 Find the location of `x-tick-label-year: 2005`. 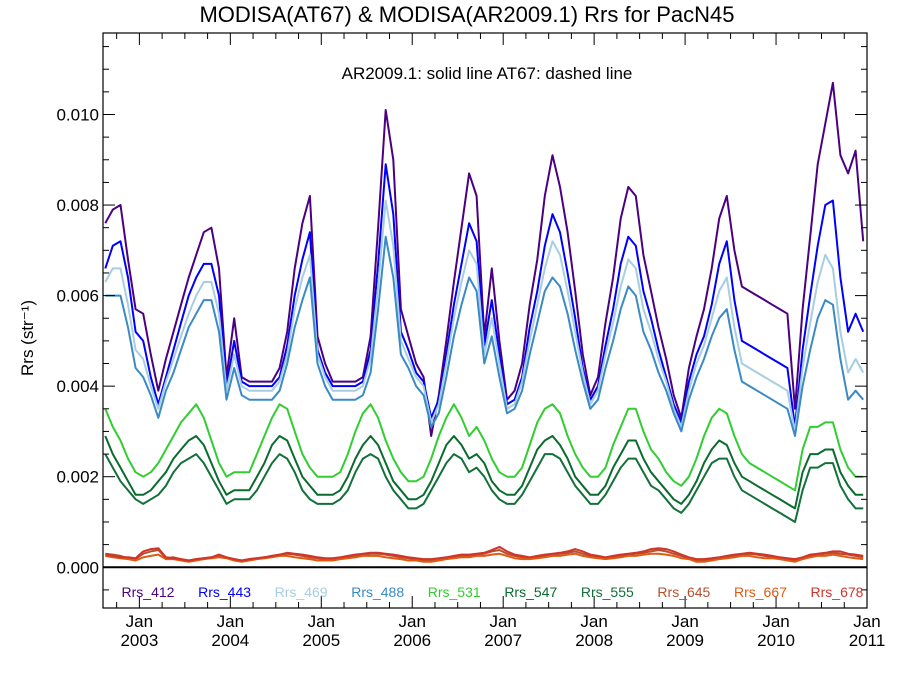

x-tick-label-year: 2005 is located at coordinates (321, 640).